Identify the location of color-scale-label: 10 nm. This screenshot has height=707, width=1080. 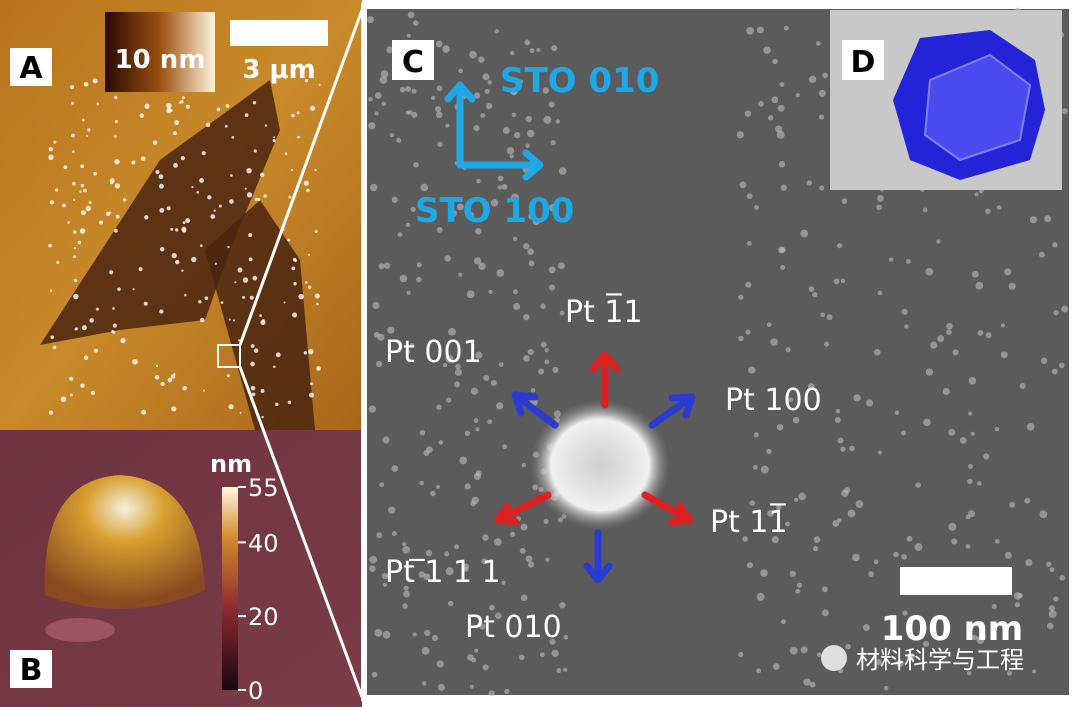
(160, 60).